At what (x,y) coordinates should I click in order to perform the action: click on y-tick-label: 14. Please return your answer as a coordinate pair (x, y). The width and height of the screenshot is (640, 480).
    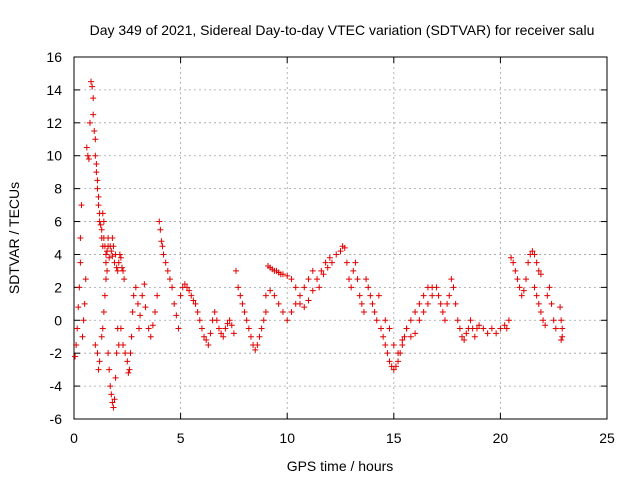
    Looking at the image, I should click on (54, 90).